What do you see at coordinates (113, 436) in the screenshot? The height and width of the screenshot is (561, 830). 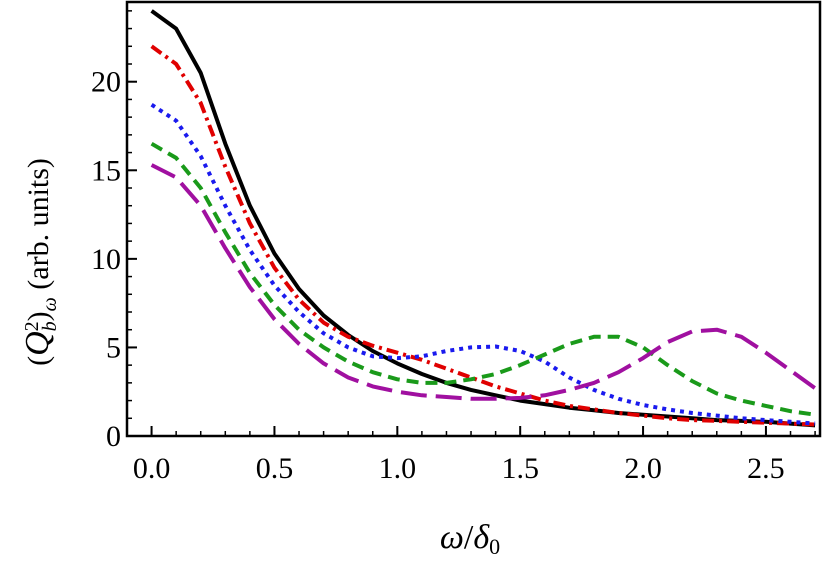 I see `y-tick-label: 0` at bounding box center [113, 436].